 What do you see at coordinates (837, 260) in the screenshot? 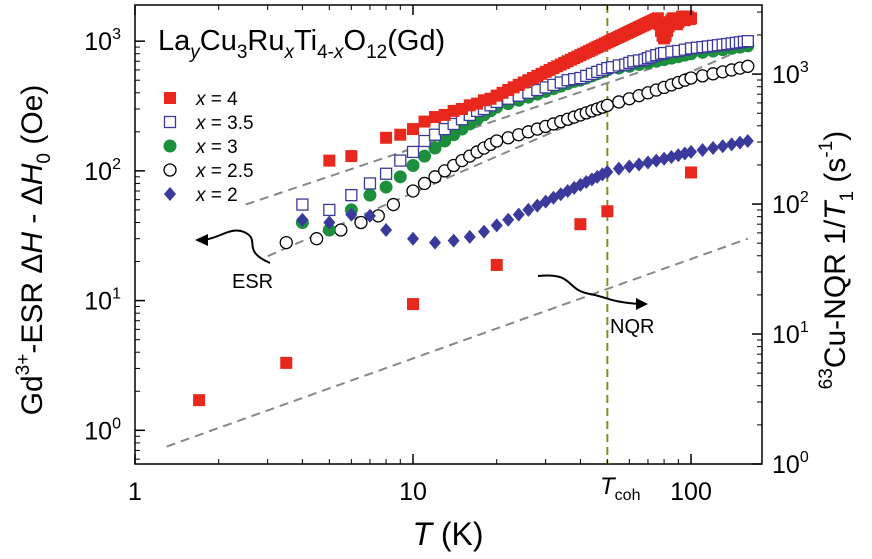
I see `right-axis-title: 63Cu-NQR 1/T1 (s-1)` at bounding box center [837, 260].